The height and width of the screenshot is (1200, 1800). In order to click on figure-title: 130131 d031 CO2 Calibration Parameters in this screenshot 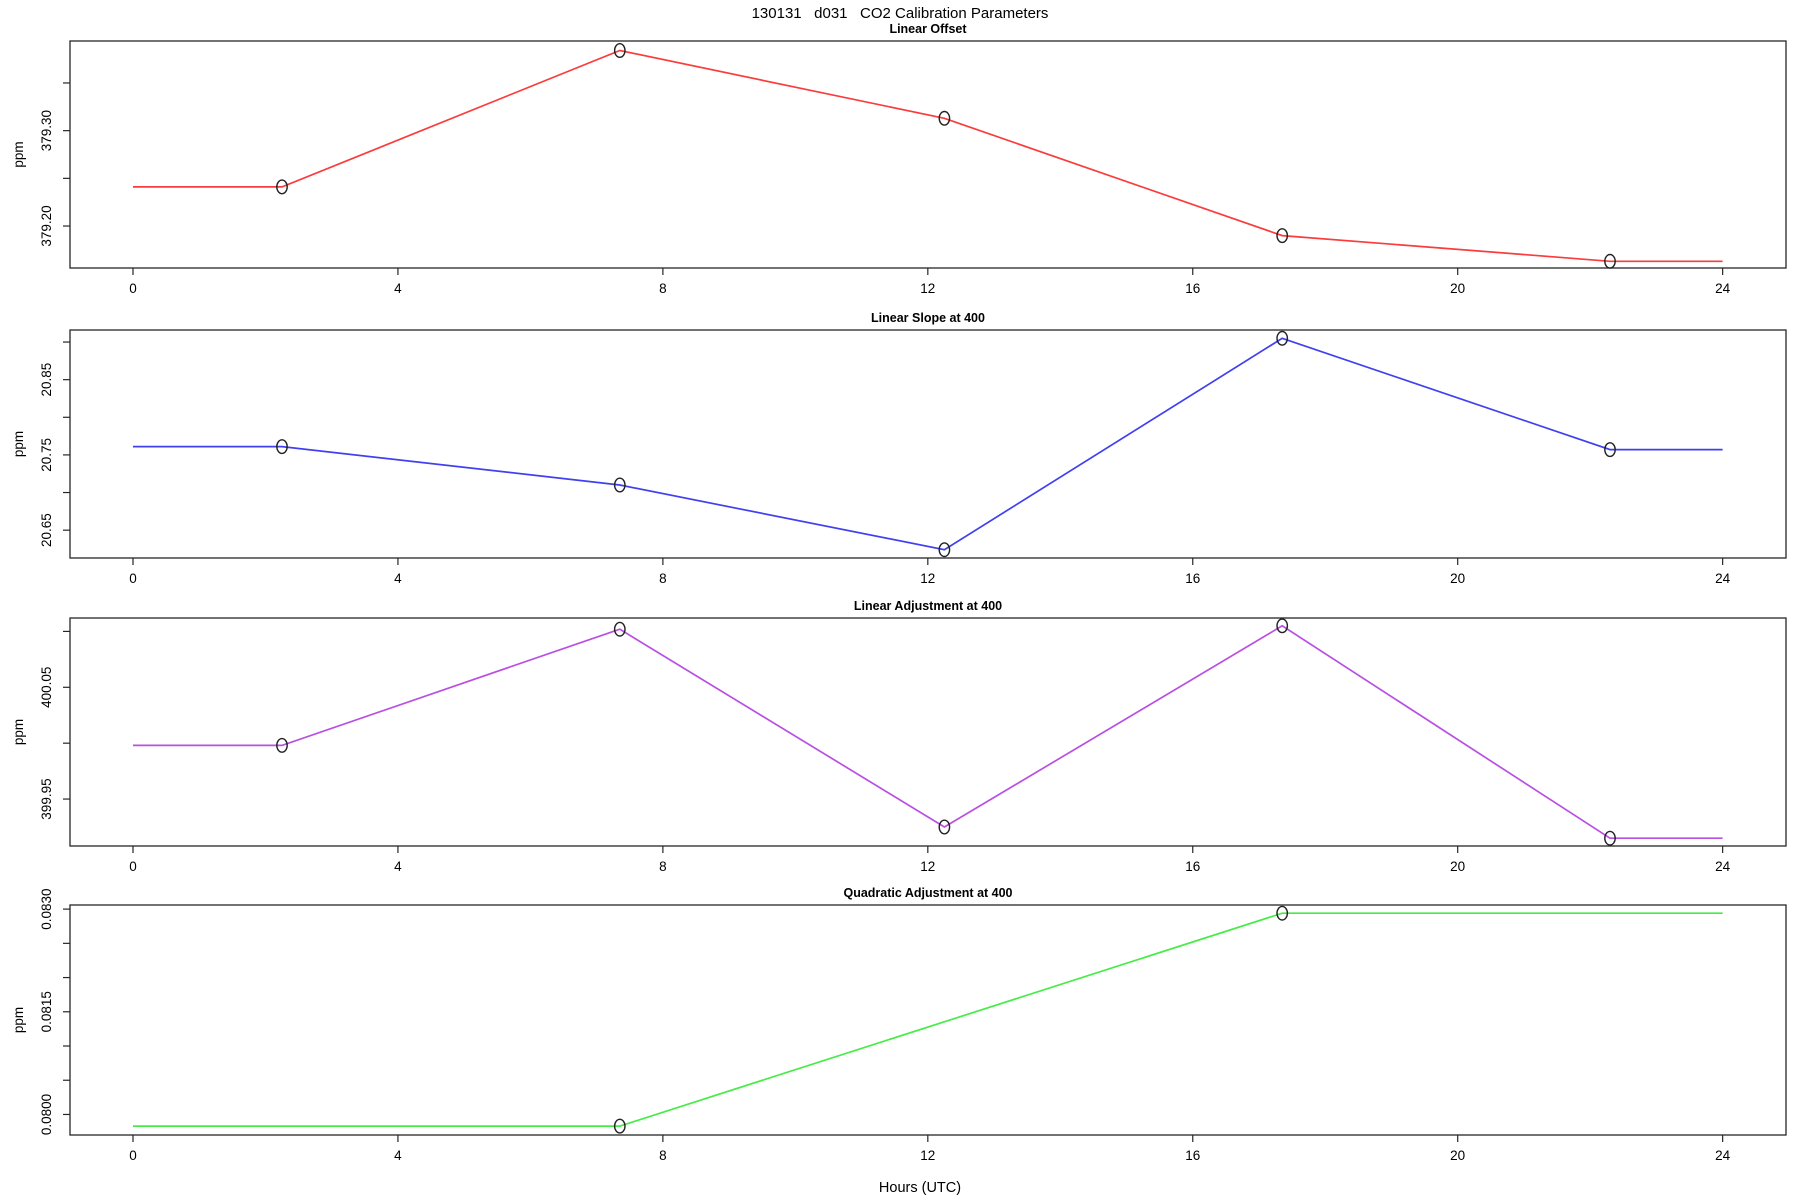, I will do `click(900, 13)`.